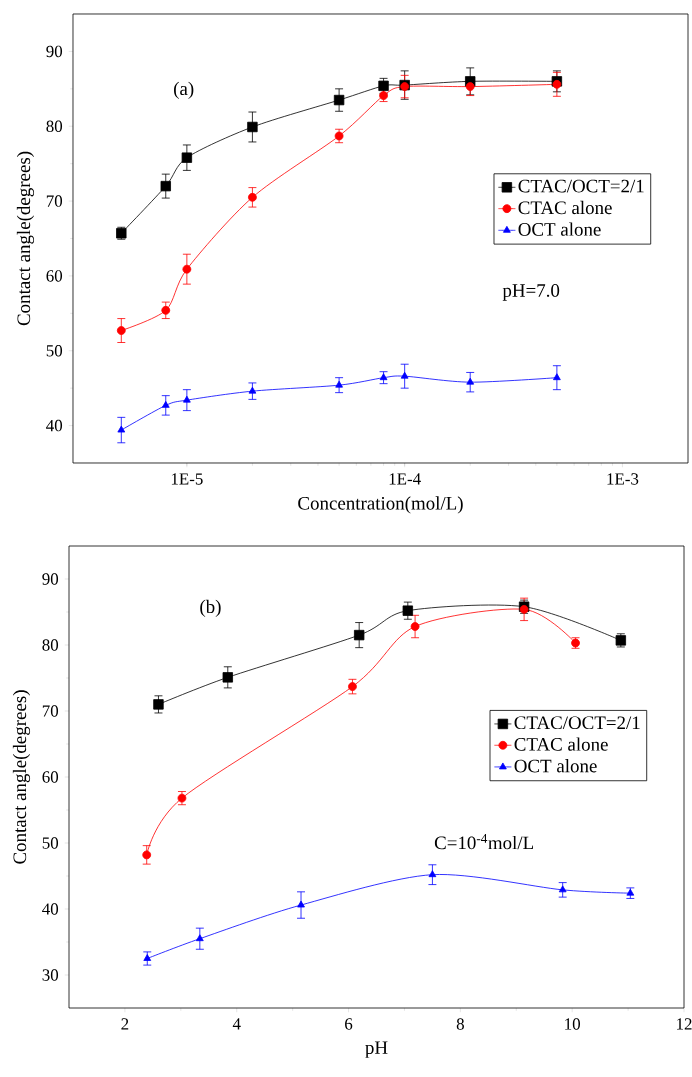  I want to click on x-axis-title: pH, so click(376, 1049).